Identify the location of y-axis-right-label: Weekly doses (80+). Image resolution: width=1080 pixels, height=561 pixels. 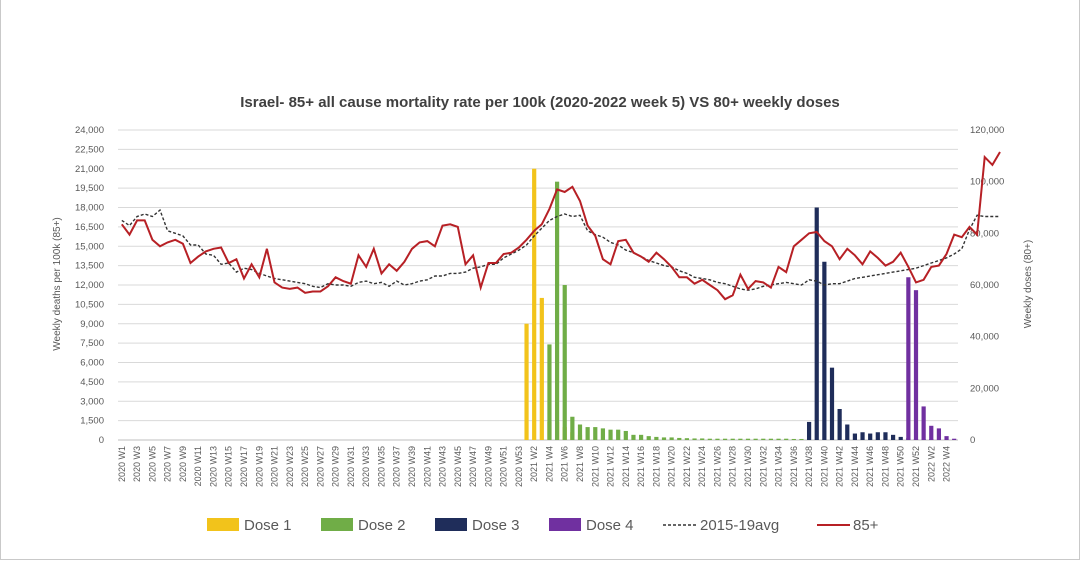
(1028, 284).